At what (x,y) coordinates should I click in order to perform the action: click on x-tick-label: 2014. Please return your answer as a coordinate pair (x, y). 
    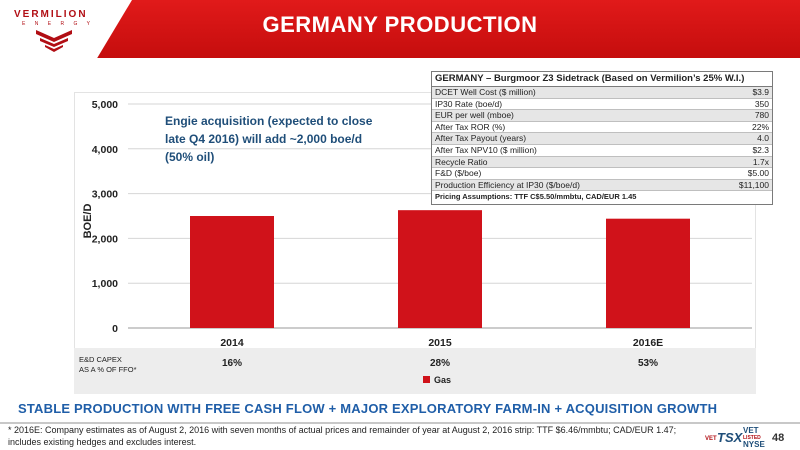
    Looking at the image, I should click on (232, 343).